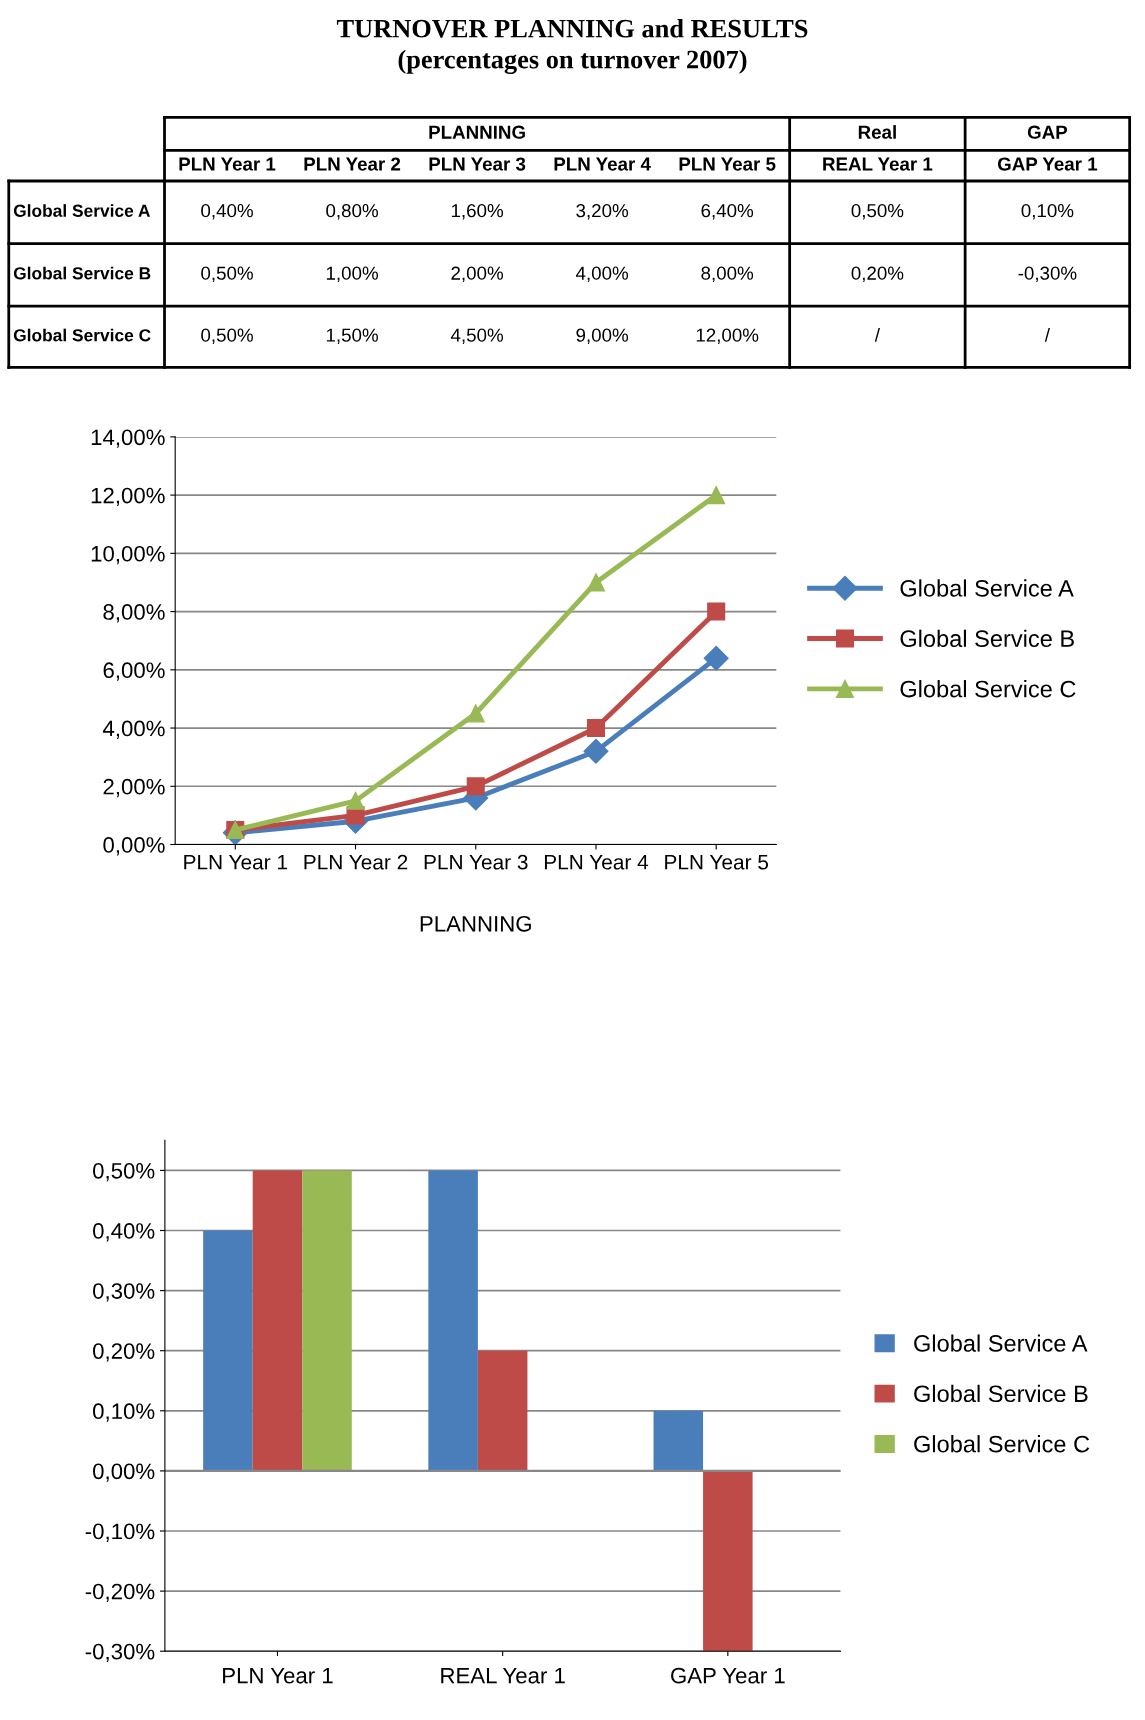 Image resolution: width=1145 pixels, height=1720 pixels. Describe the element at coordinates (477, 164) in the screenshot. I see `category-label: PLN Year 3` at that location.